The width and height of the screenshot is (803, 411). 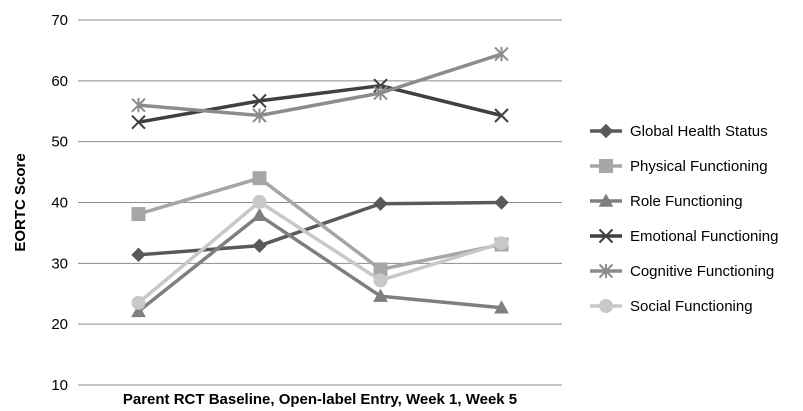 I want to click on legend-item-4: Cognitive Functioning, so click(x=682, y=271).